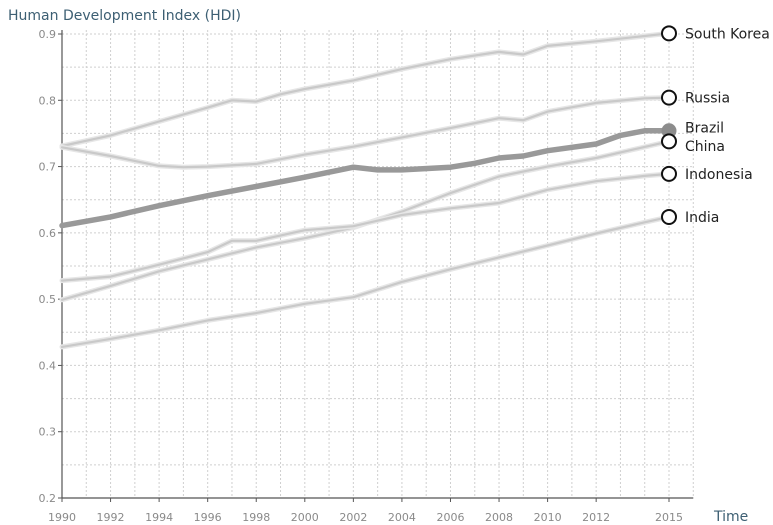  What do you see at coordinates (705, 147) in the screenshot?
I see `series-label: China` at bounding box center [705, 147].